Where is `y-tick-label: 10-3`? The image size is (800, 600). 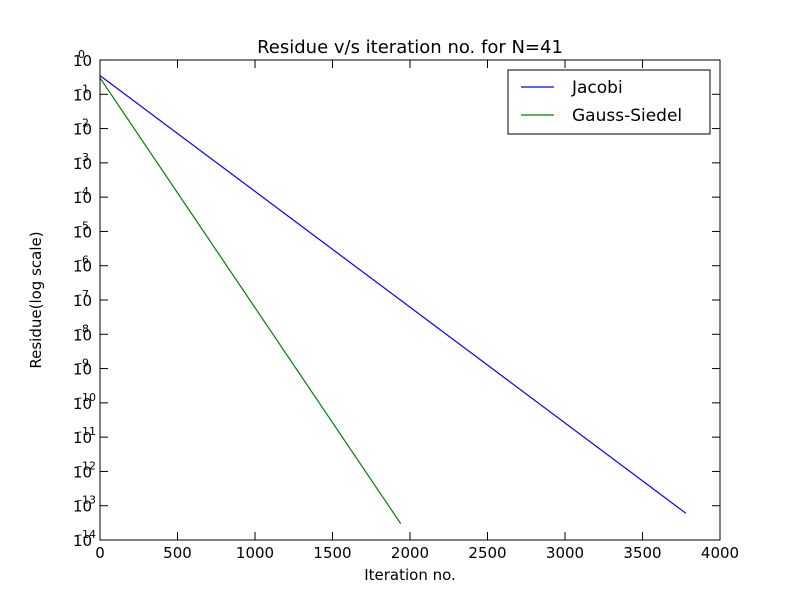
y-tick-label: 10-3 is located at coordinates (82, 162).